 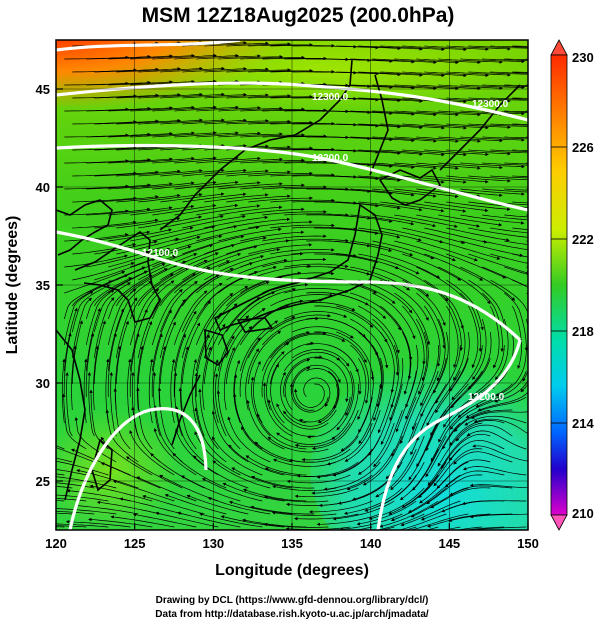 I want to click on y-axis-ticks: 25 30 35 40 45, so click(x=49, y=285).